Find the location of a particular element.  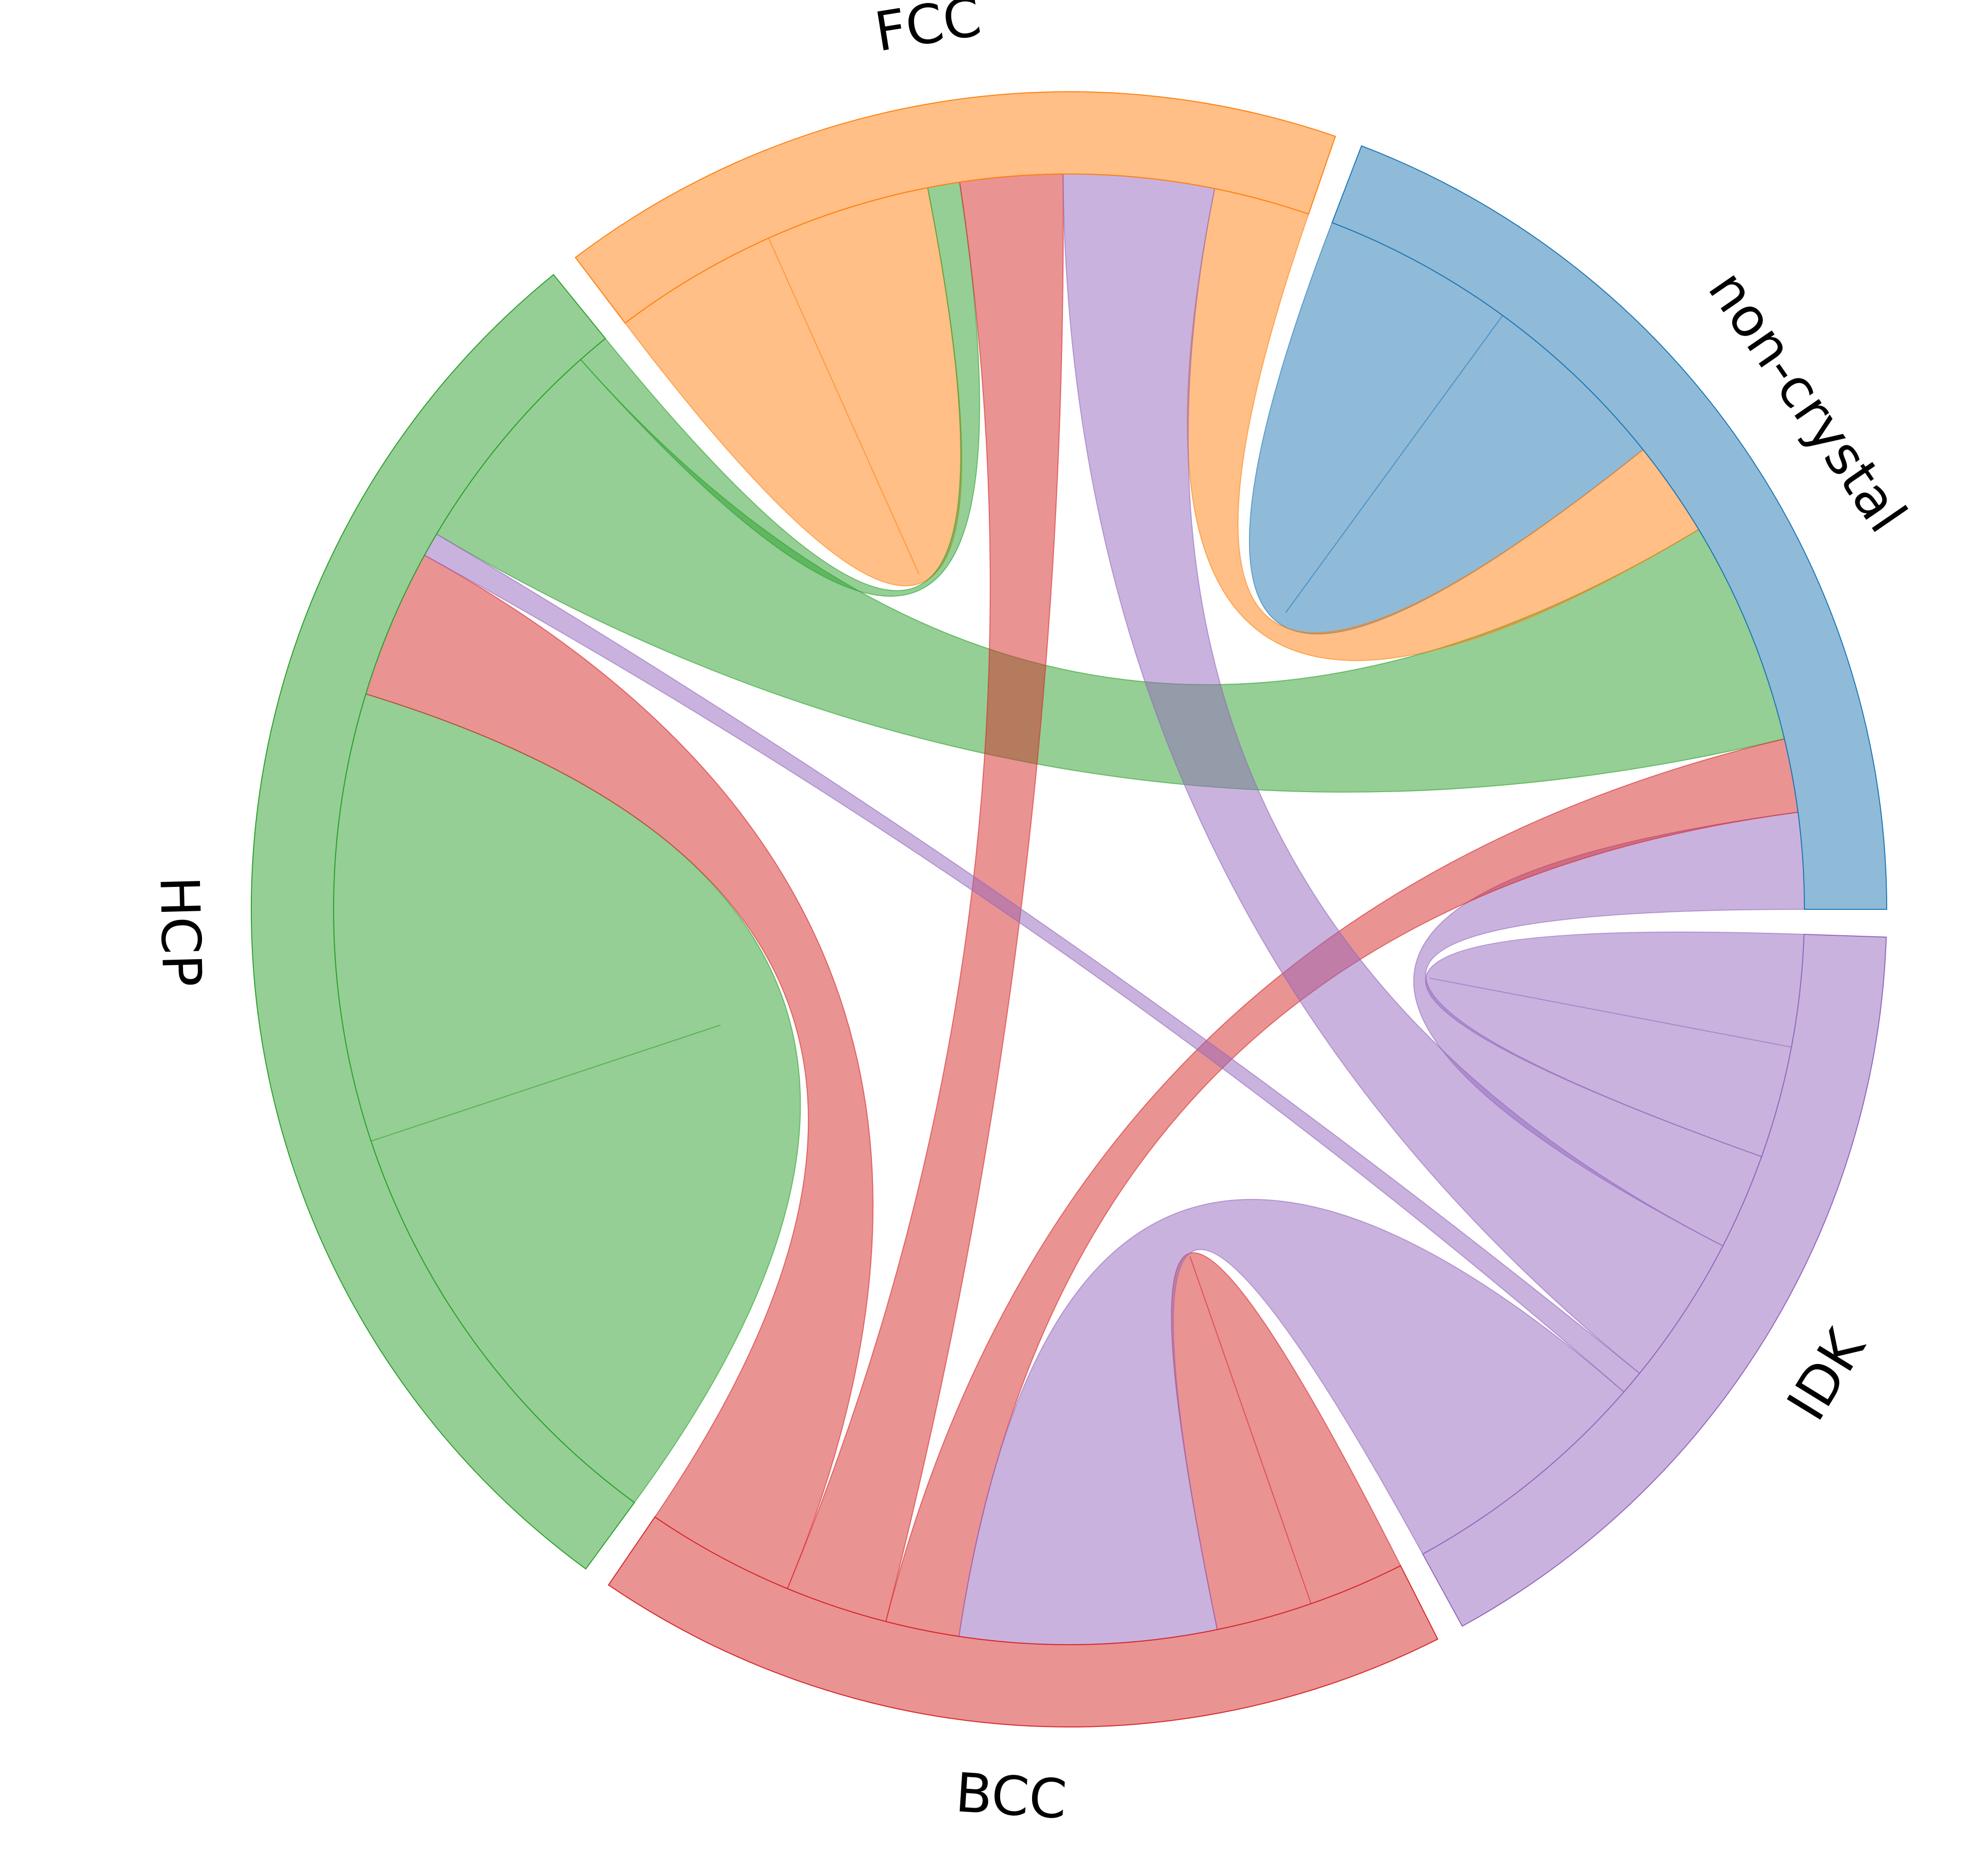

arc-IDK is located at coordinates (1654, 1280).